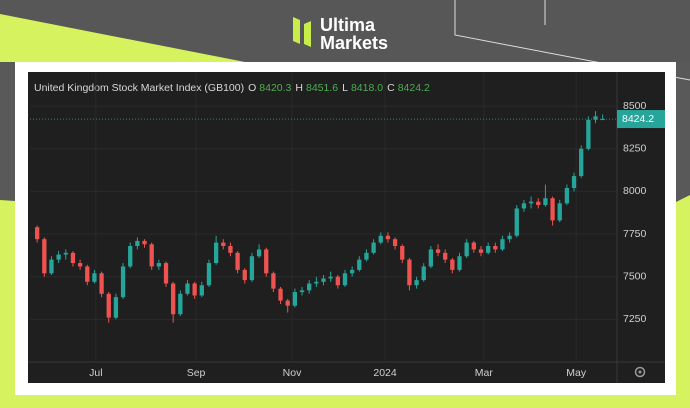 The height and width of the screenshot is (408, 690). I want to click on last-price-tag, so click(641, 119).